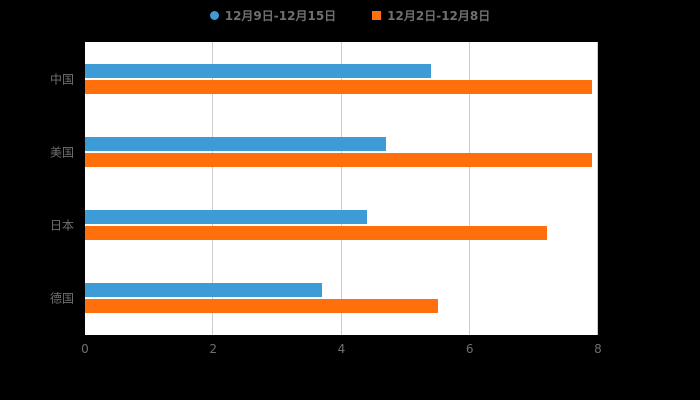  I want to click on x-axis-tick-label: 2, so click(213, 349).